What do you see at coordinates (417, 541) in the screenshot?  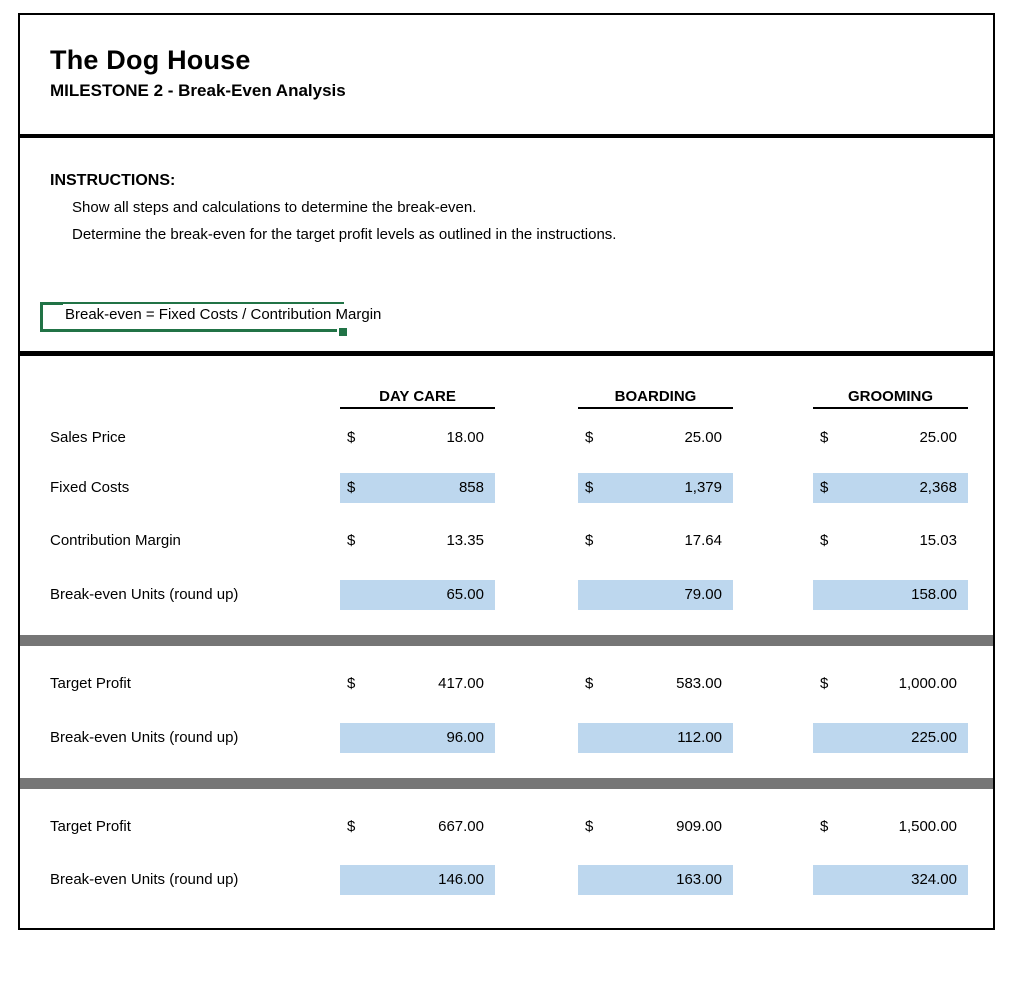 I see `value-cell: $ 13.35` at bounding box center [417, 541].